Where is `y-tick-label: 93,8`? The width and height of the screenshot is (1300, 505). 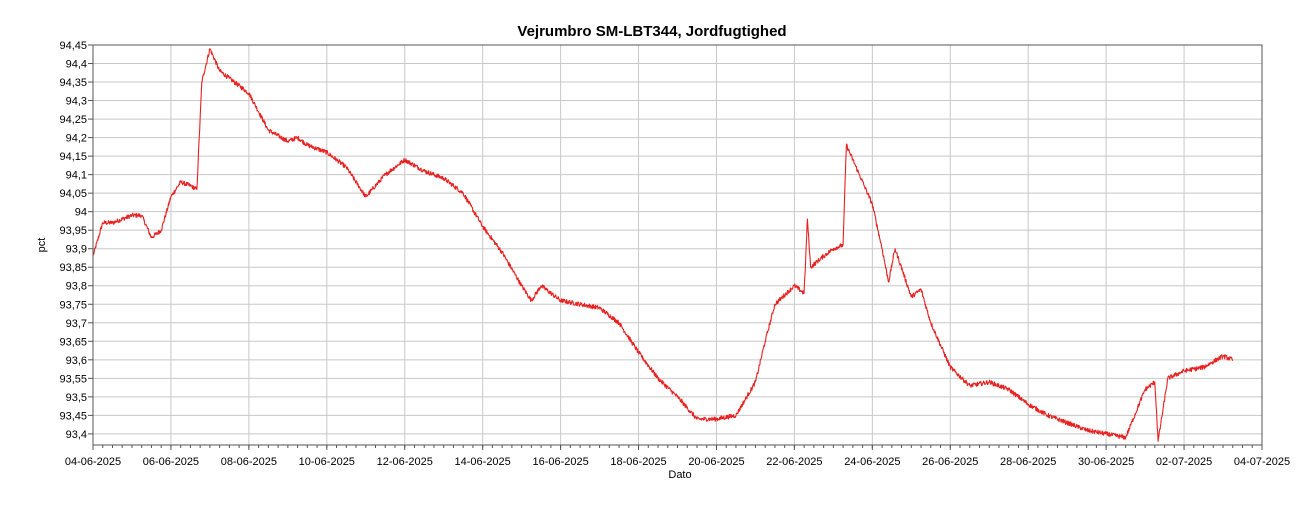
y-tick-label: 93,8 is located at coordinates (76, 287).